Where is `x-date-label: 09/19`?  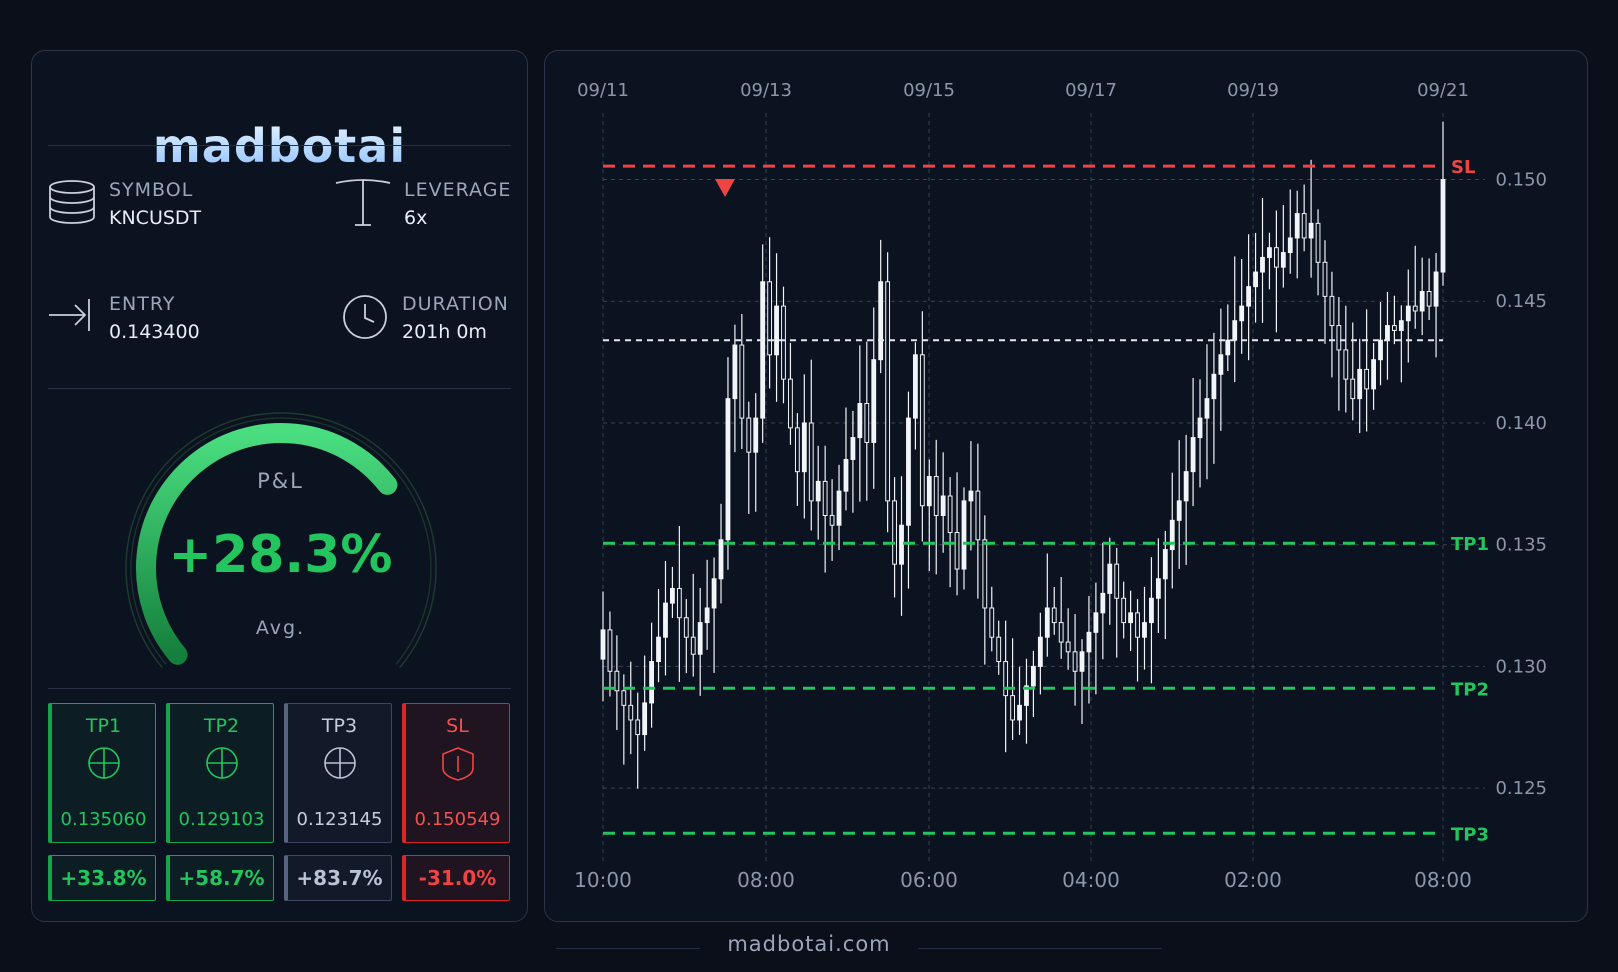 x-date-label: 09/19 is located at coordinates (1253, 90).